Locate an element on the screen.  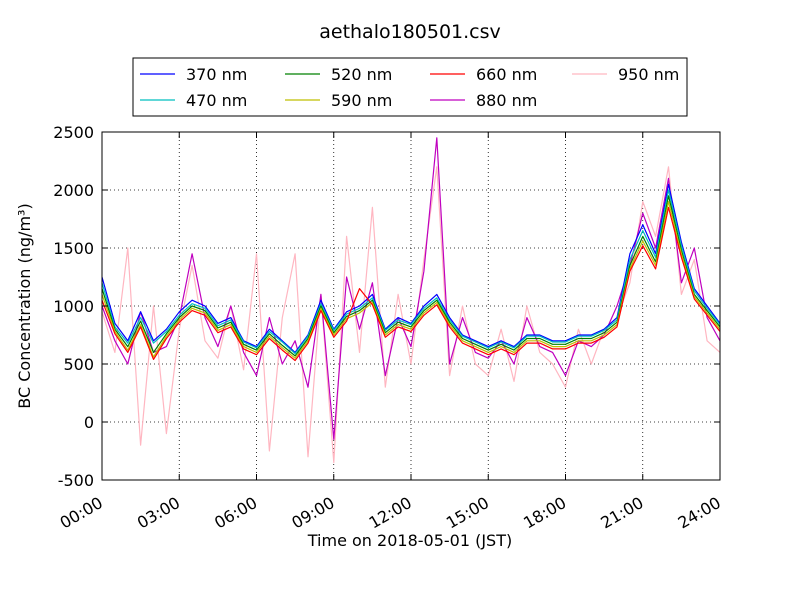
legend-box is located at coordinates (410, 87).